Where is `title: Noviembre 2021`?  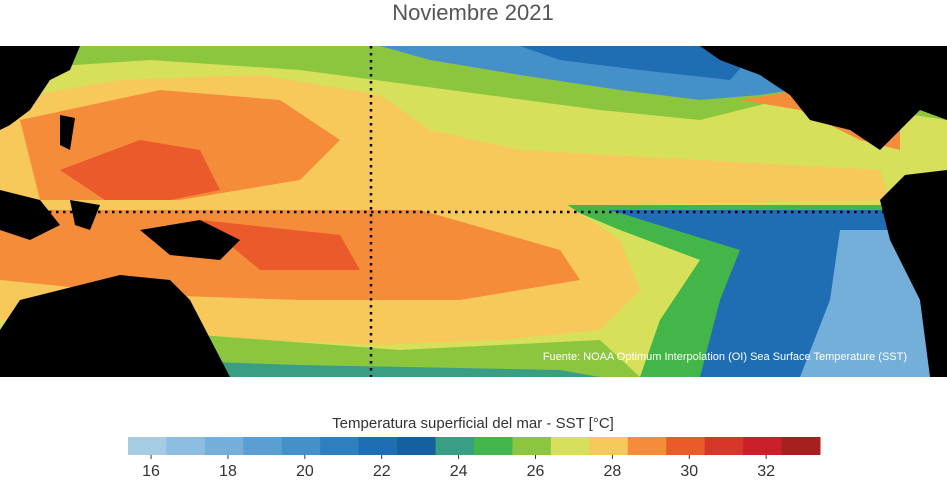 title: Noviembre 2021 is located at coordinates (472, 12).